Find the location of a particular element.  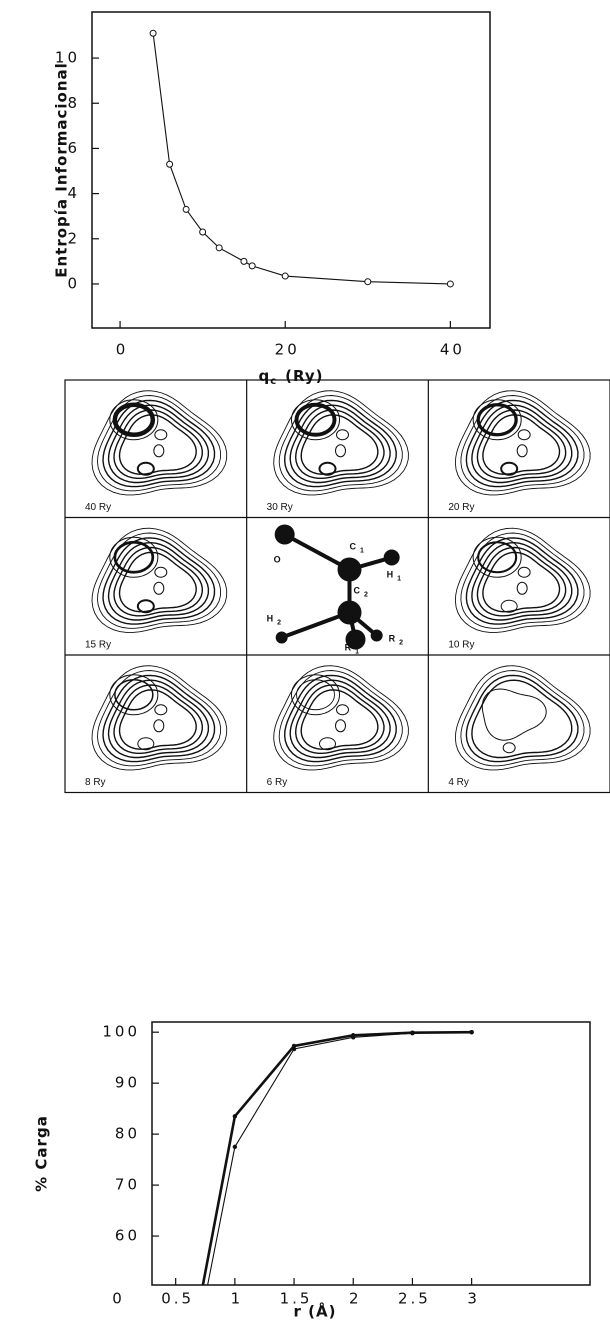

panel-label: 20 Ry is located at coordinates (461, 507).